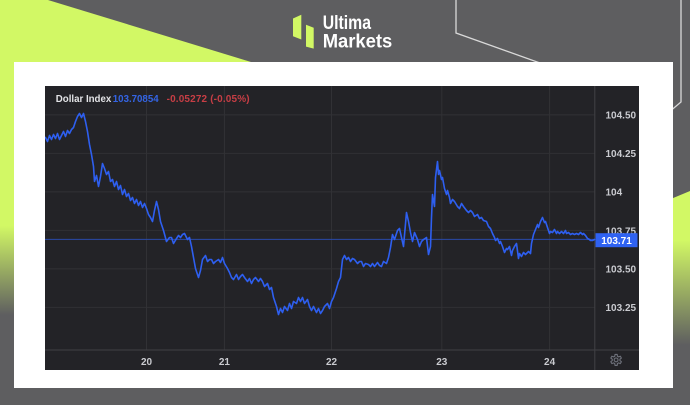 The width and height of the screenshot is (690, 405). What do you see at coordinates (550, 362) in the screenshot?
I see `svg-text: 24` at bounding box center [550, 362].